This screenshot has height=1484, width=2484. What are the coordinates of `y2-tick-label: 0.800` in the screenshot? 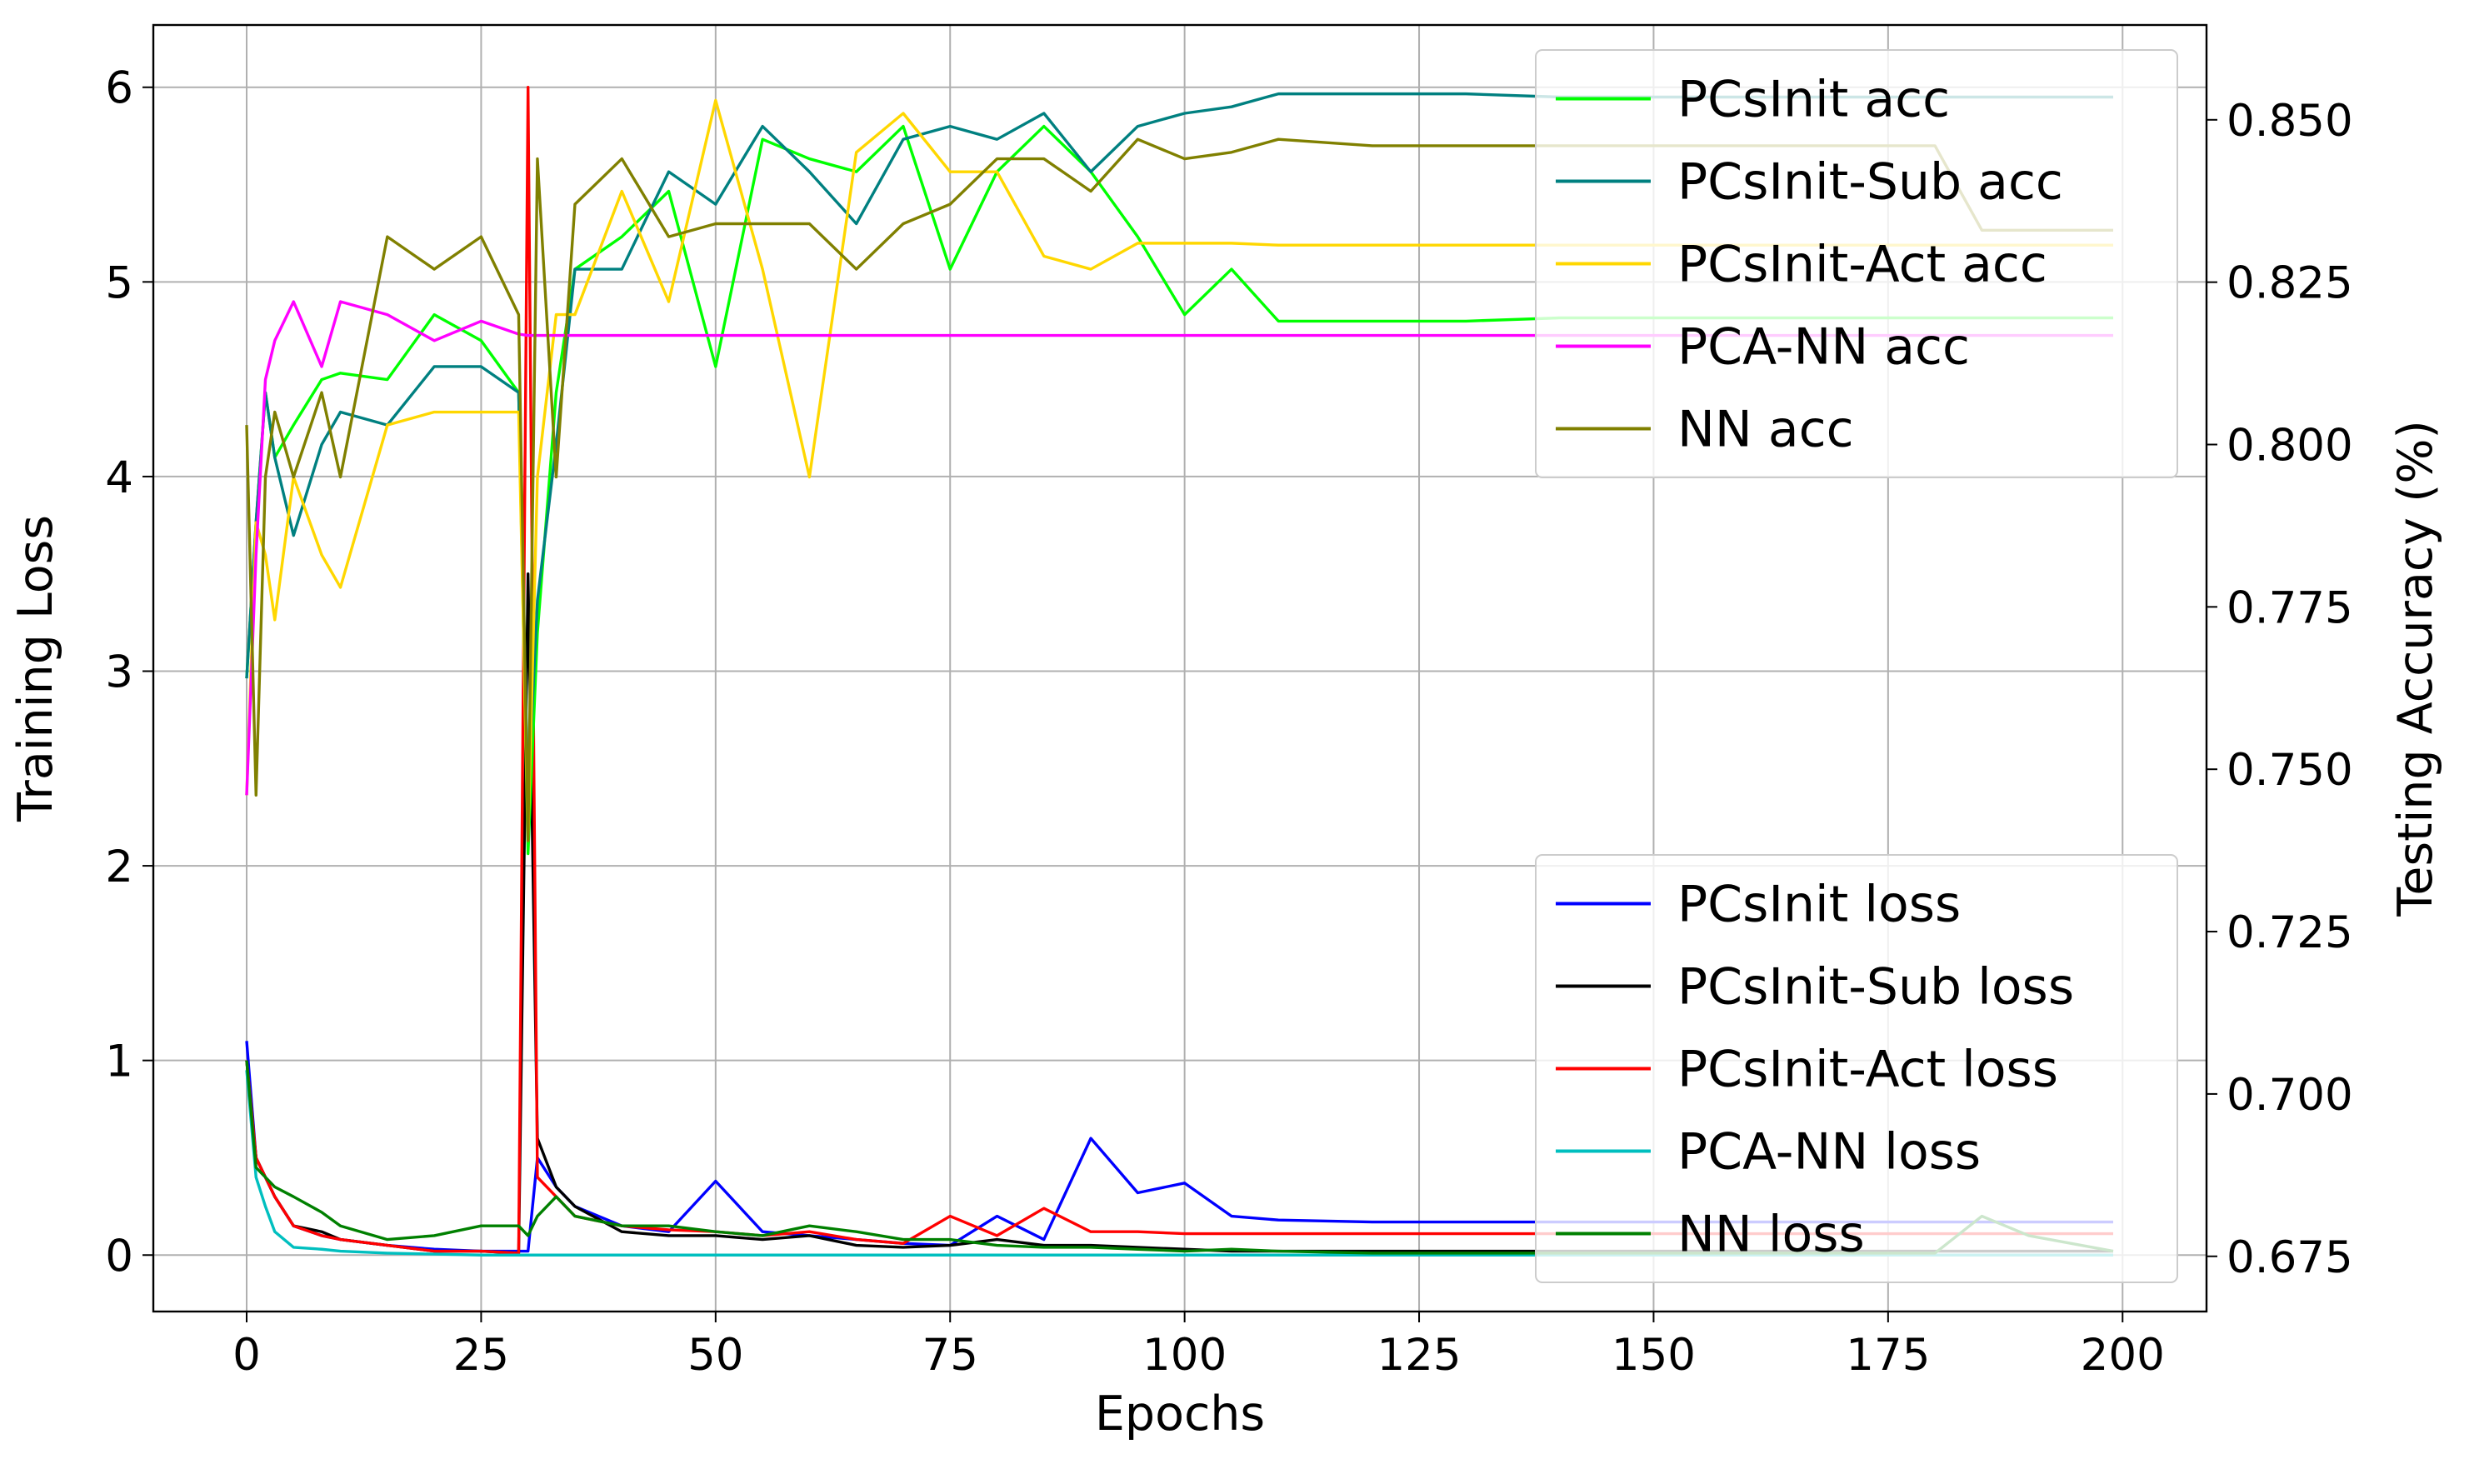 It's located at (2290, 445).